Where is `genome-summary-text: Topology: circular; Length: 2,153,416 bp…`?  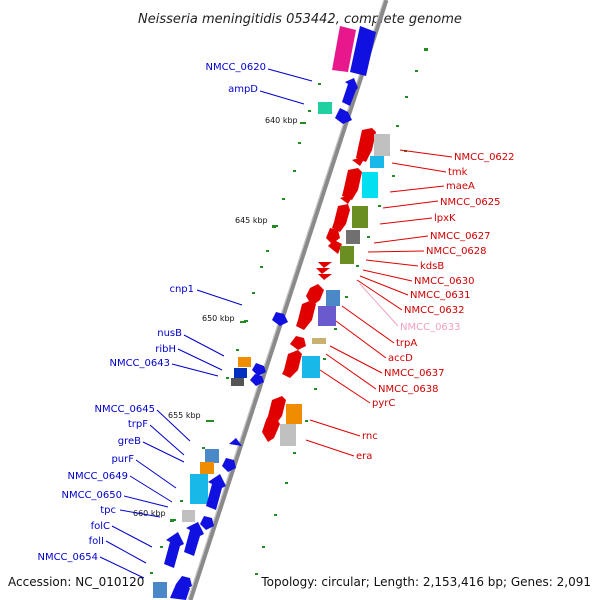
genome-summary-text: Topology: circular; Length: 2,153,416 bp… is located at coordinates (425, 582).